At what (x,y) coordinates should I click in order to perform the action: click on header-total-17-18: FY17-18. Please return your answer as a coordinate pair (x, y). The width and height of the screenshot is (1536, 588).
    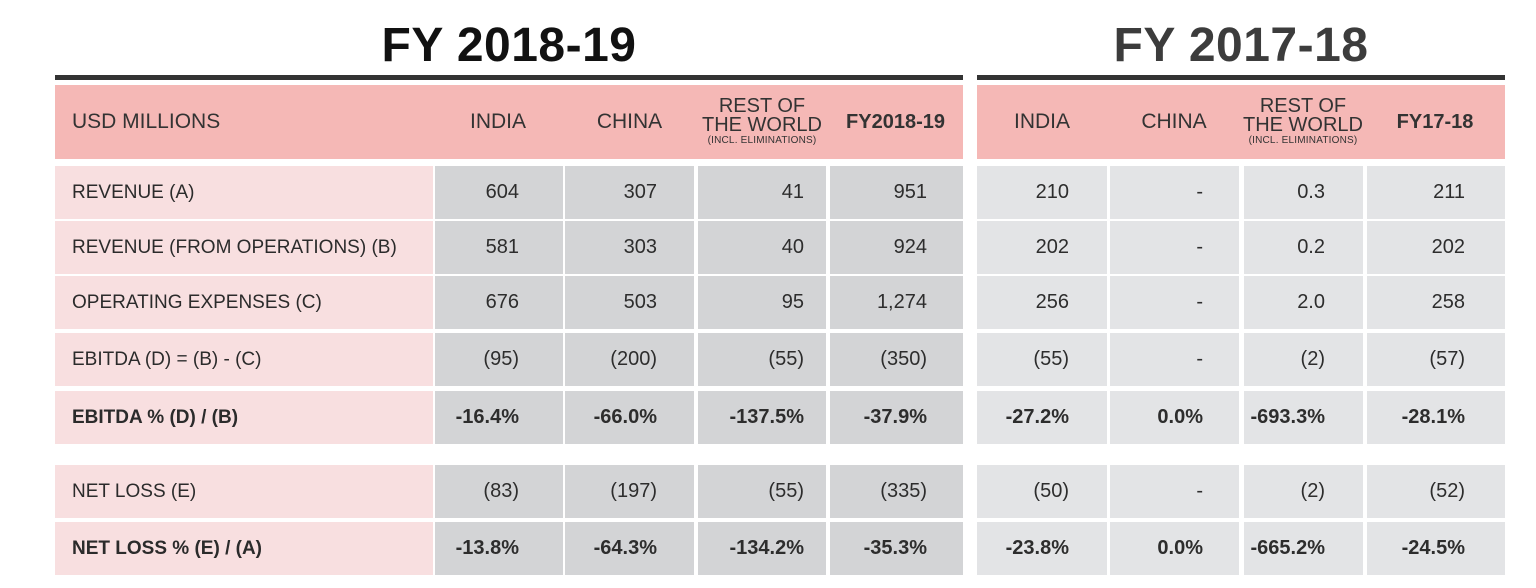
    Looking at the image, I should click on (1435, 122).